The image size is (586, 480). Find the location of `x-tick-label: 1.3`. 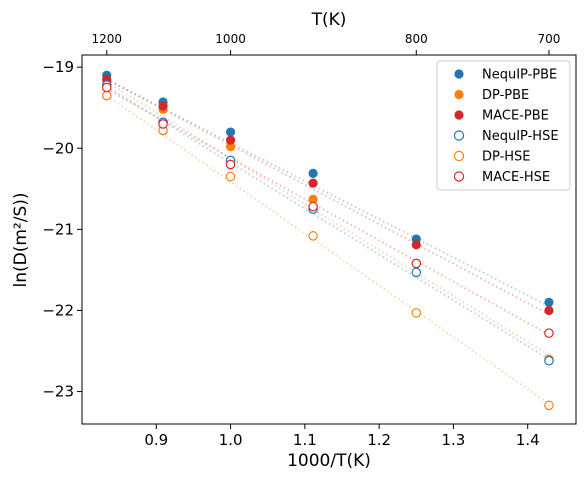

x-tick-label: 1.3 is located at coordinates (453, 440).